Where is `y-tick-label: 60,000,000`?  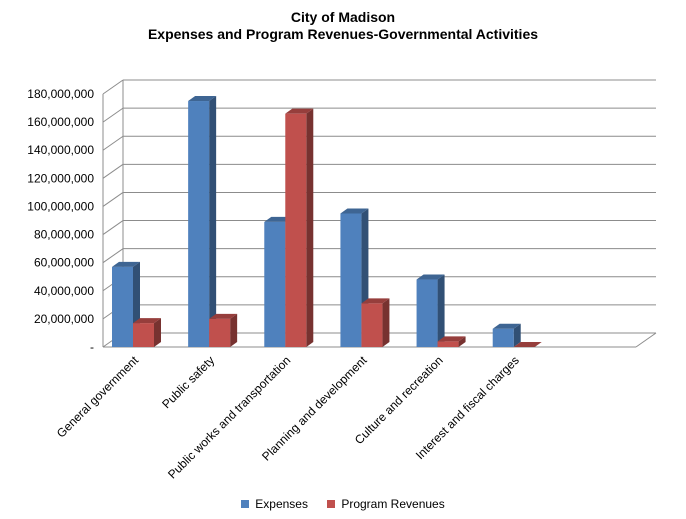
y-tick-label: 60,000,000 is located at coordinates (64, 263).